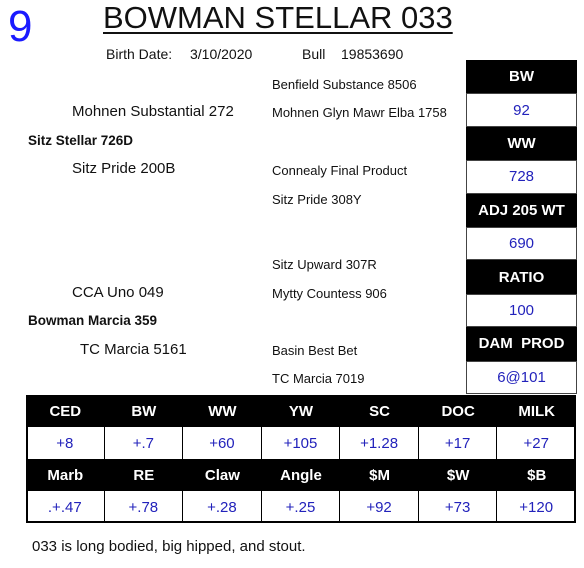  What do you see at coordinates (372, 54) in the screenshot?
I see `registration: 19853690` at bounding box center [372, 54].